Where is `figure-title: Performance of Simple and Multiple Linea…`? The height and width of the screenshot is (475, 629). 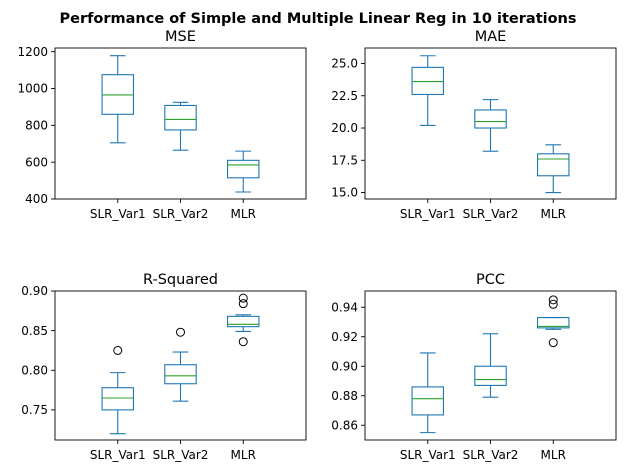
figure-title: Performance of Simple and Multiple Linea… is located at coordinates (317, 19).